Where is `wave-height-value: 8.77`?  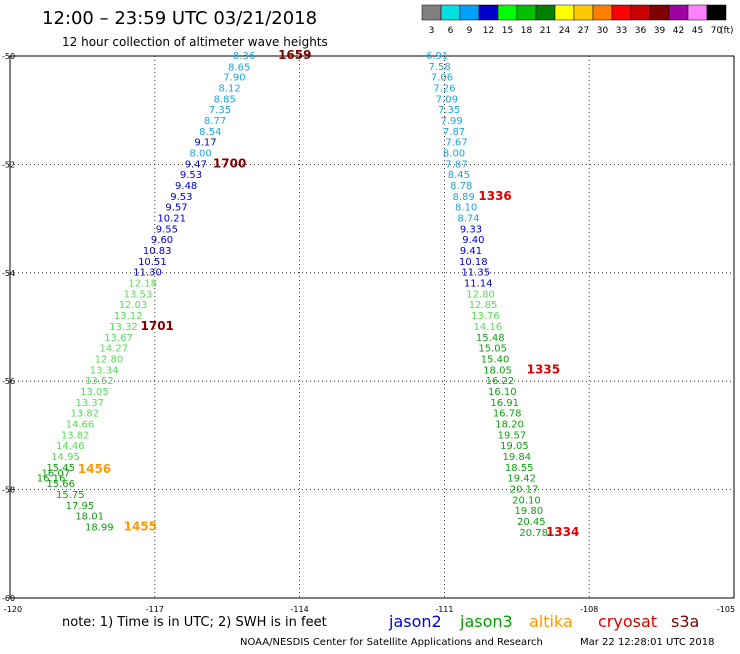
wave-height-value: 8.77 is located at coordinates (215, 121).